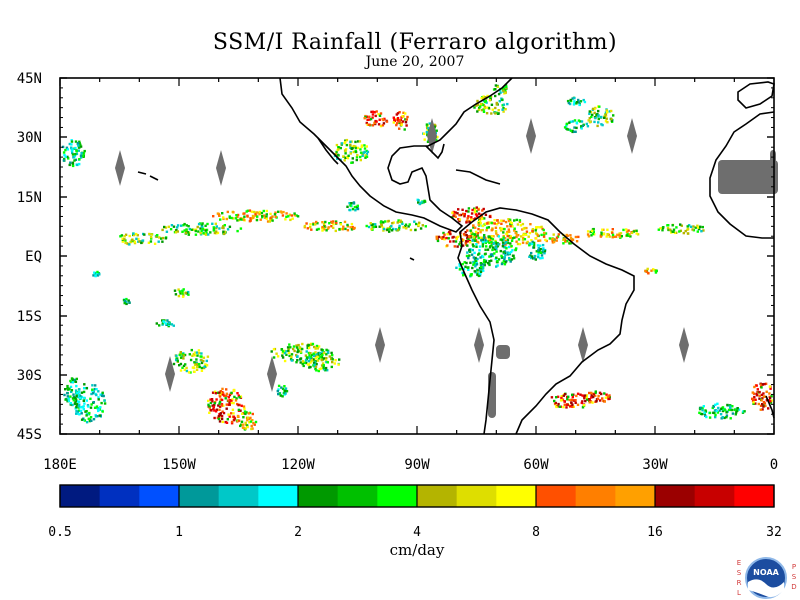  I want to click on coastline-hawaii, so click(148, 176).